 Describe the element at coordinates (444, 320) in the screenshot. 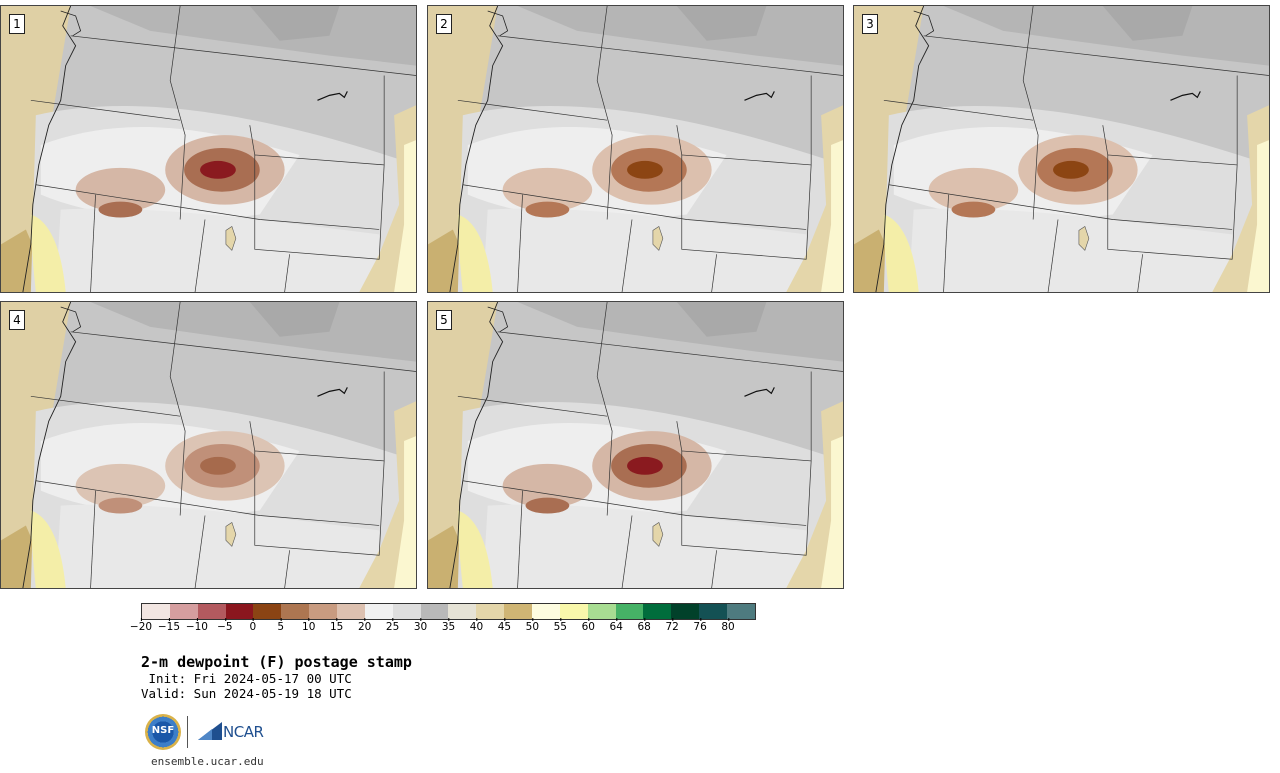

I see `panel-number-5: 5` at that location.